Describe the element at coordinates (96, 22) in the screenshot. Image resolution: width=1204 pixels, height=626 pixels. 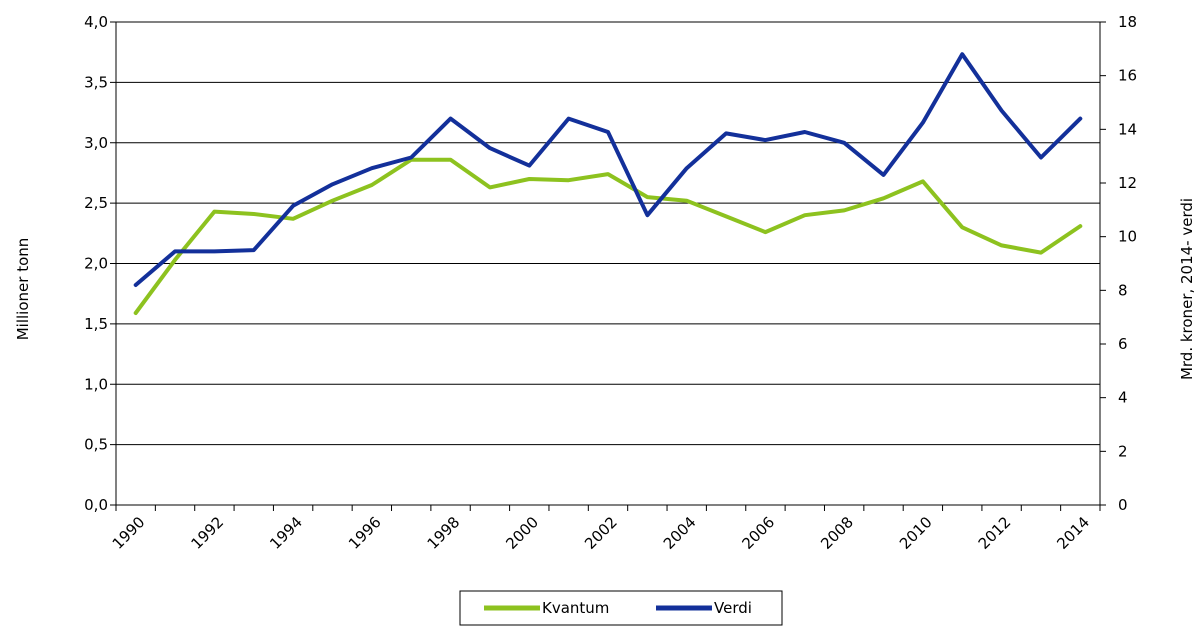
I see `y-tick-label: 4,0` at that location.